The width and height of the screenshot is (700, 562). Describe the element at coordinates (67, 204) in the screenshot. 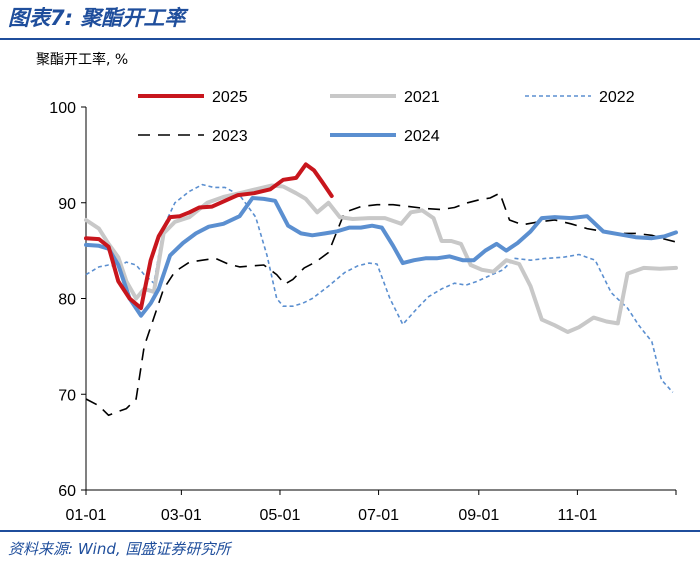

I see `y-tick-label: 90` at that location.